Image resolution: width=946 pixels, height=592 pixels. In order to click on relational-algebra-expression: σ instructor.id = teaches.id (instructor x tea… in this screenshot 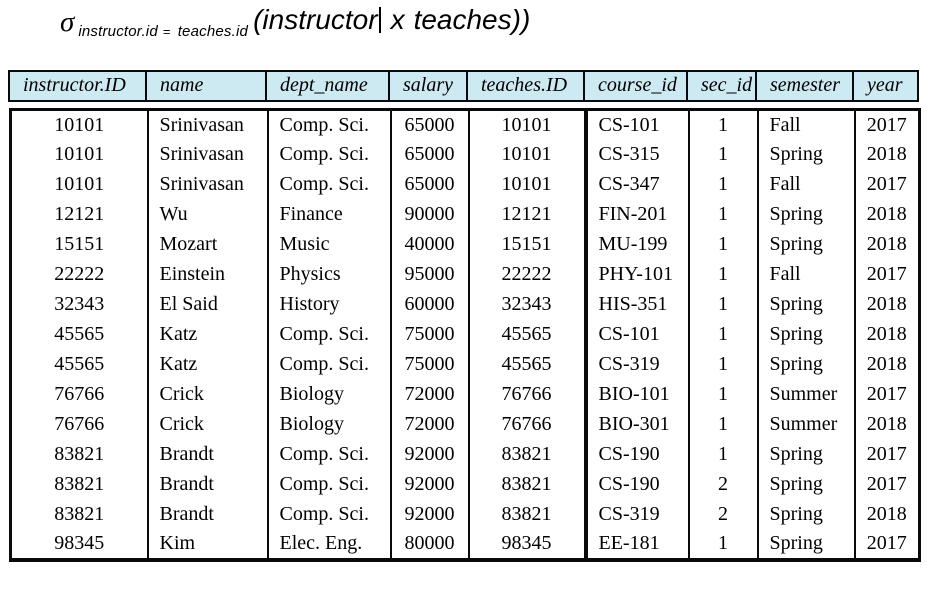, I will do `click(295, 26)`.